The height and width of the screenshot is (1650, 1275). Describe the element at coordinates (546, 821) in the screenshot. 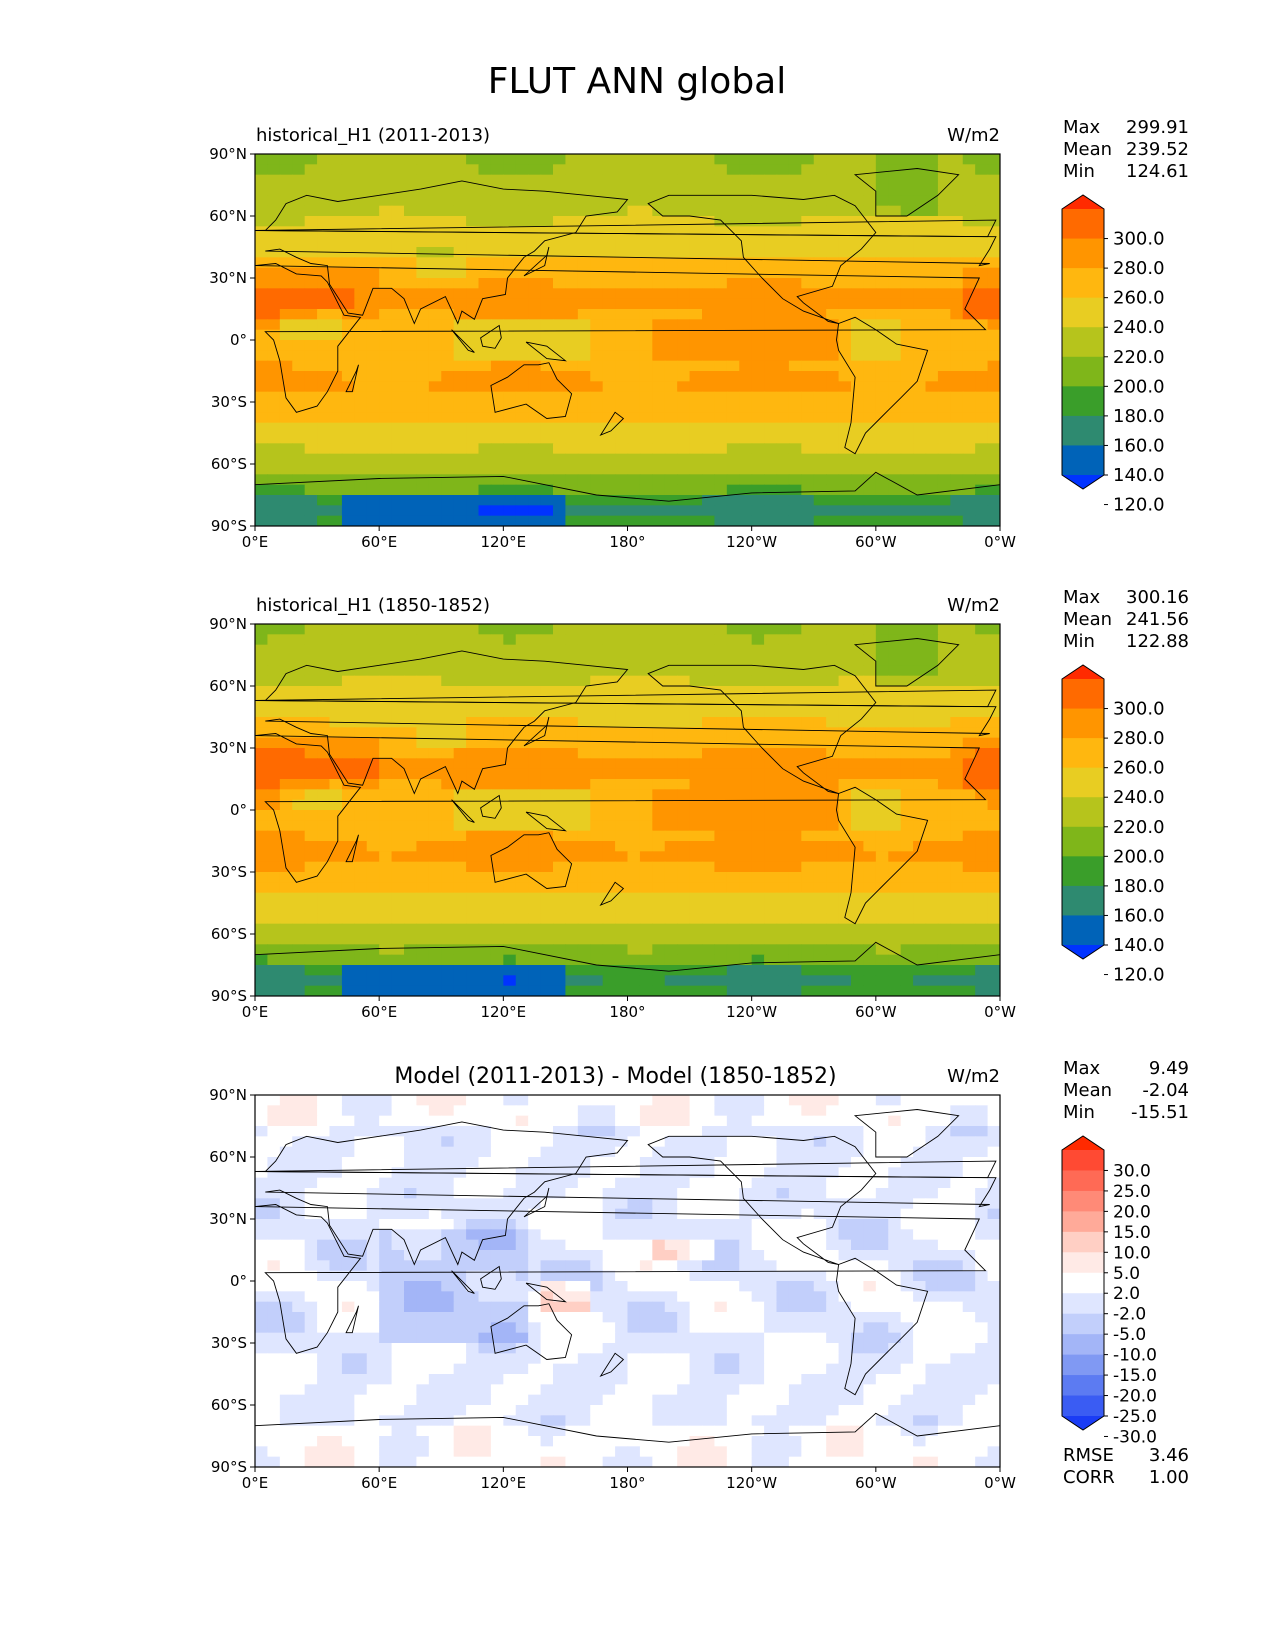

I see `coastline-newguinea` at that location.